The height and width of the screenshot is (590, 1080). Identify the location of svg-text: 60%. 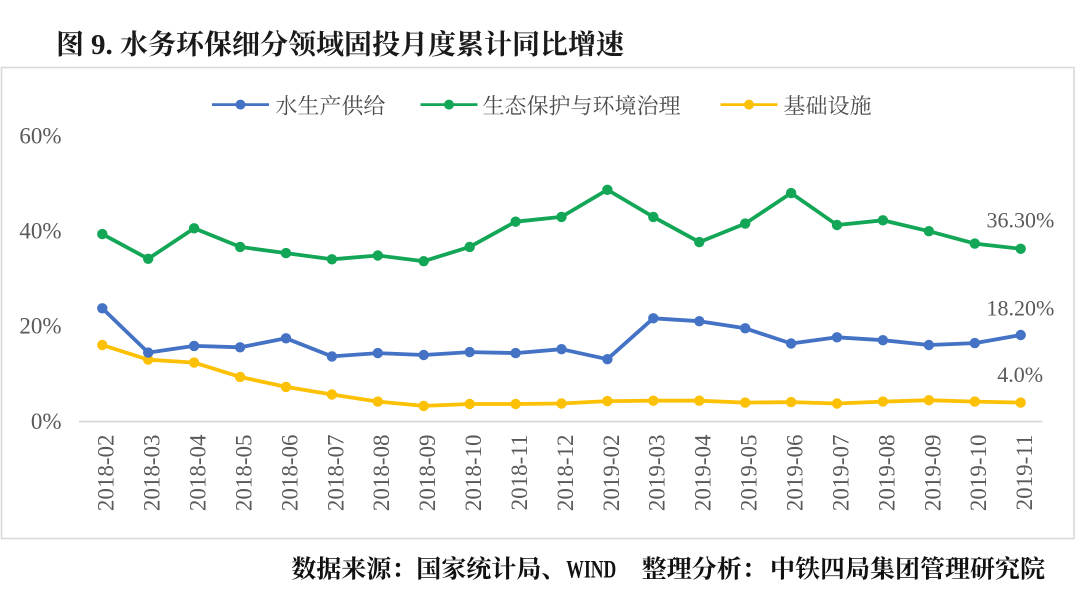
(40, 135).